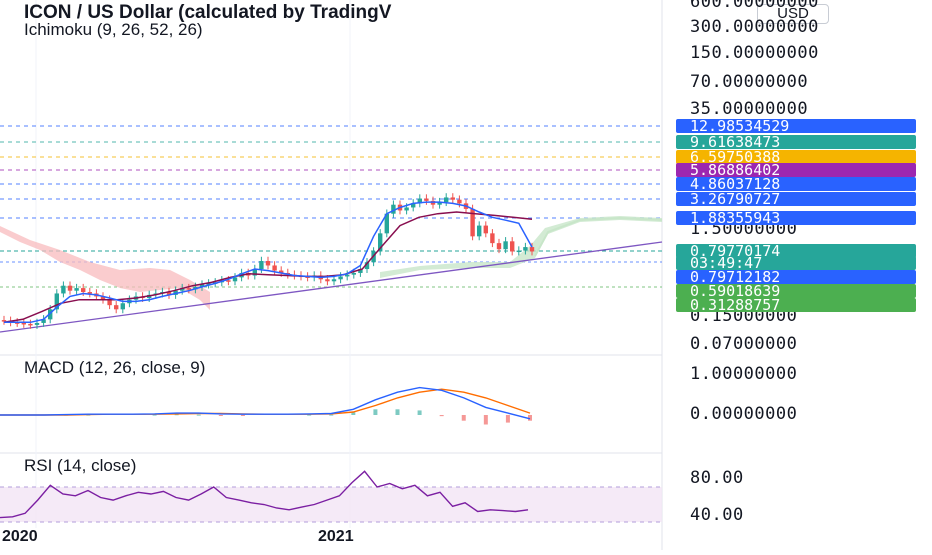 The image size is (932, 555). I want to click on macd-axis-tick: 0.00000000, so click(744, 414).